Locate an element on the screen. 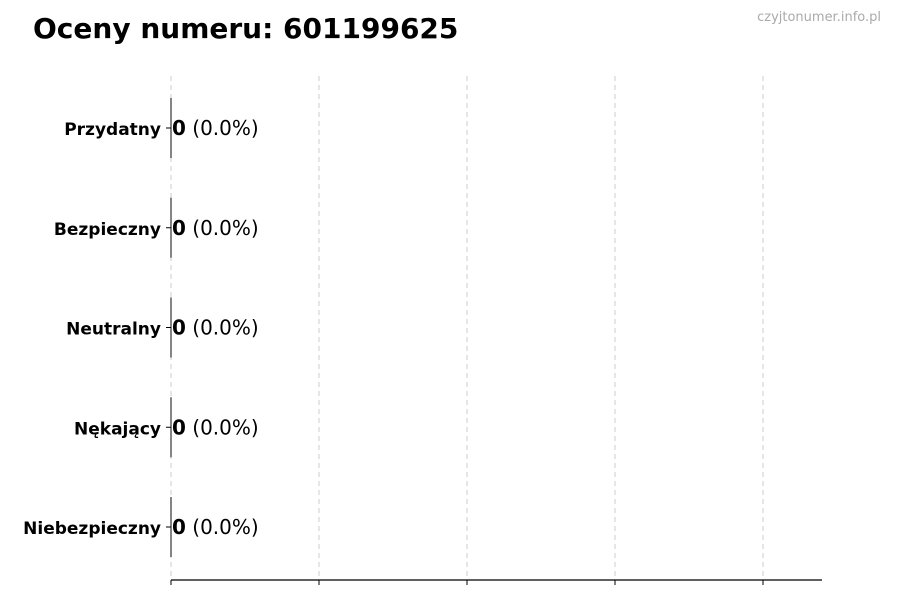 Image resolution: width=900 pixels, height=600 pixels. watermark: czyjtonumer.info.pl is located at coordinates (819, 17).